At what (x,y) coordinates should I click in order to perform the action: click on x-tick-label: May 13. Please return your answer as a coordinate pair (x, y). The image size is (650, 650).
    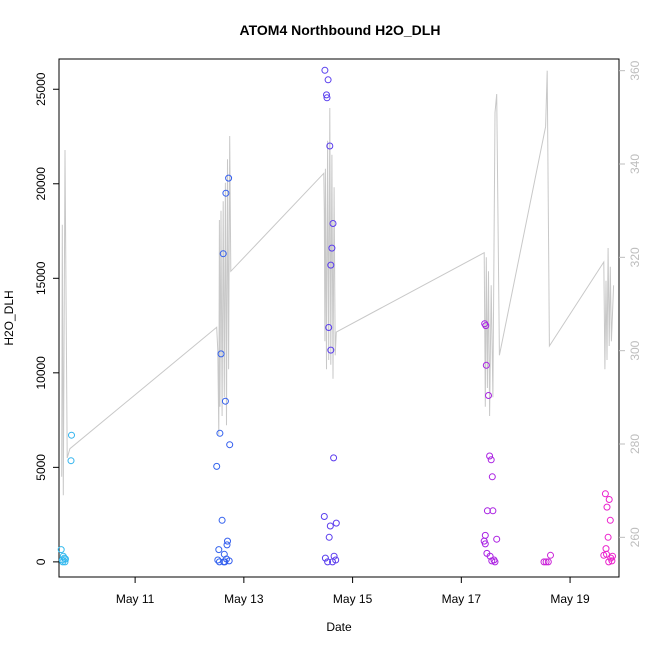
    Looking at the image, I should click on (244, 599).